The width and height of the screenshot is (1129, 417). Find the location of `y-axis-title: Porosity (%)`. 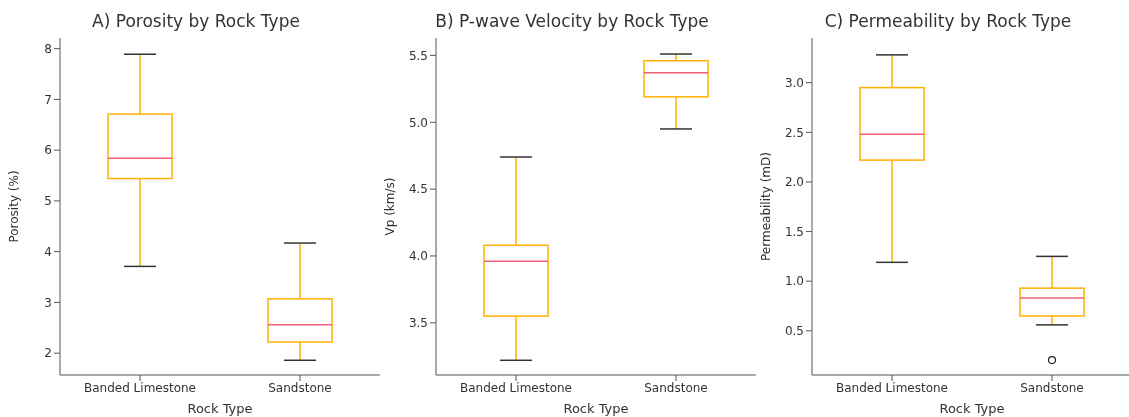

y-axis-title: Porosity (%) is located at coordinates (14, 206).